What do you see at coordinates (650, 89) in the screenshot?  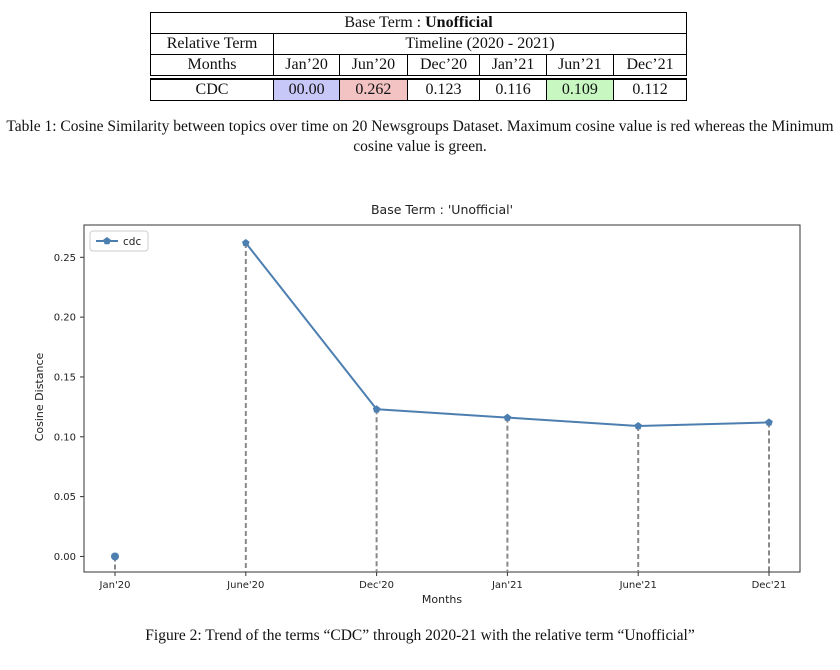 I see `value-cell: 0.112` at bounding box center [650, 89].